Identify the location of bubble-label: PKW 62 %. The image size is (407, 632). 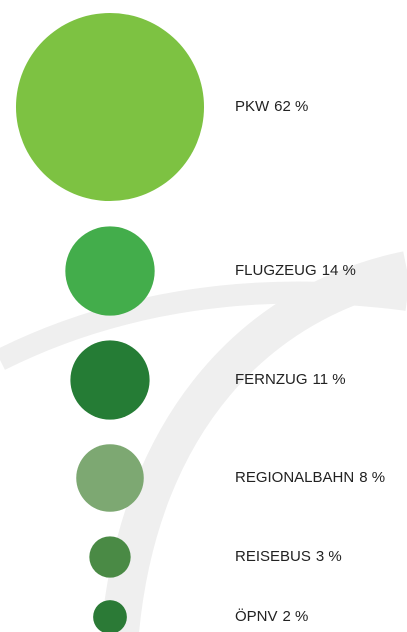
(271, 106).